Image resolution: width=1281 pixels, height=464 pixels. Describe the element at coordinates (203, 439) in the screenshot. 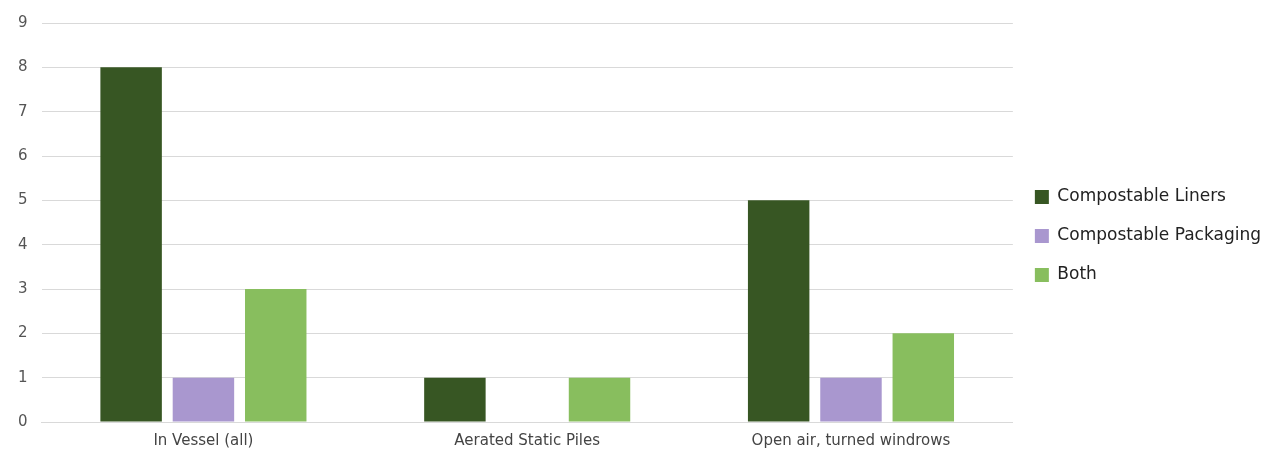

I see `x-tick-label: In Vessel (all)` at that location.